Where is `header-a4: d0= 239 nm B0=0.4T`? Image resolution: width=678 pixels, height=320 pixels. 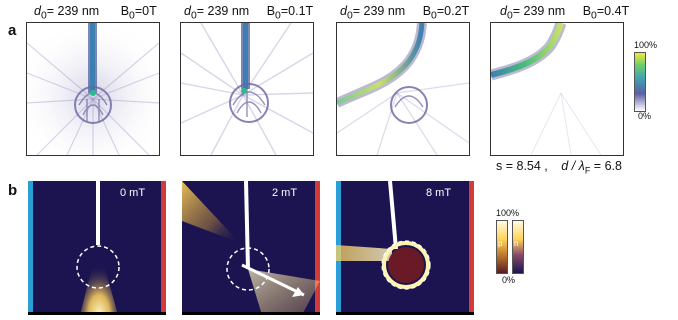 header-a4: d0= 239 nm B0=0.4T is located at coordinates (565, 13).